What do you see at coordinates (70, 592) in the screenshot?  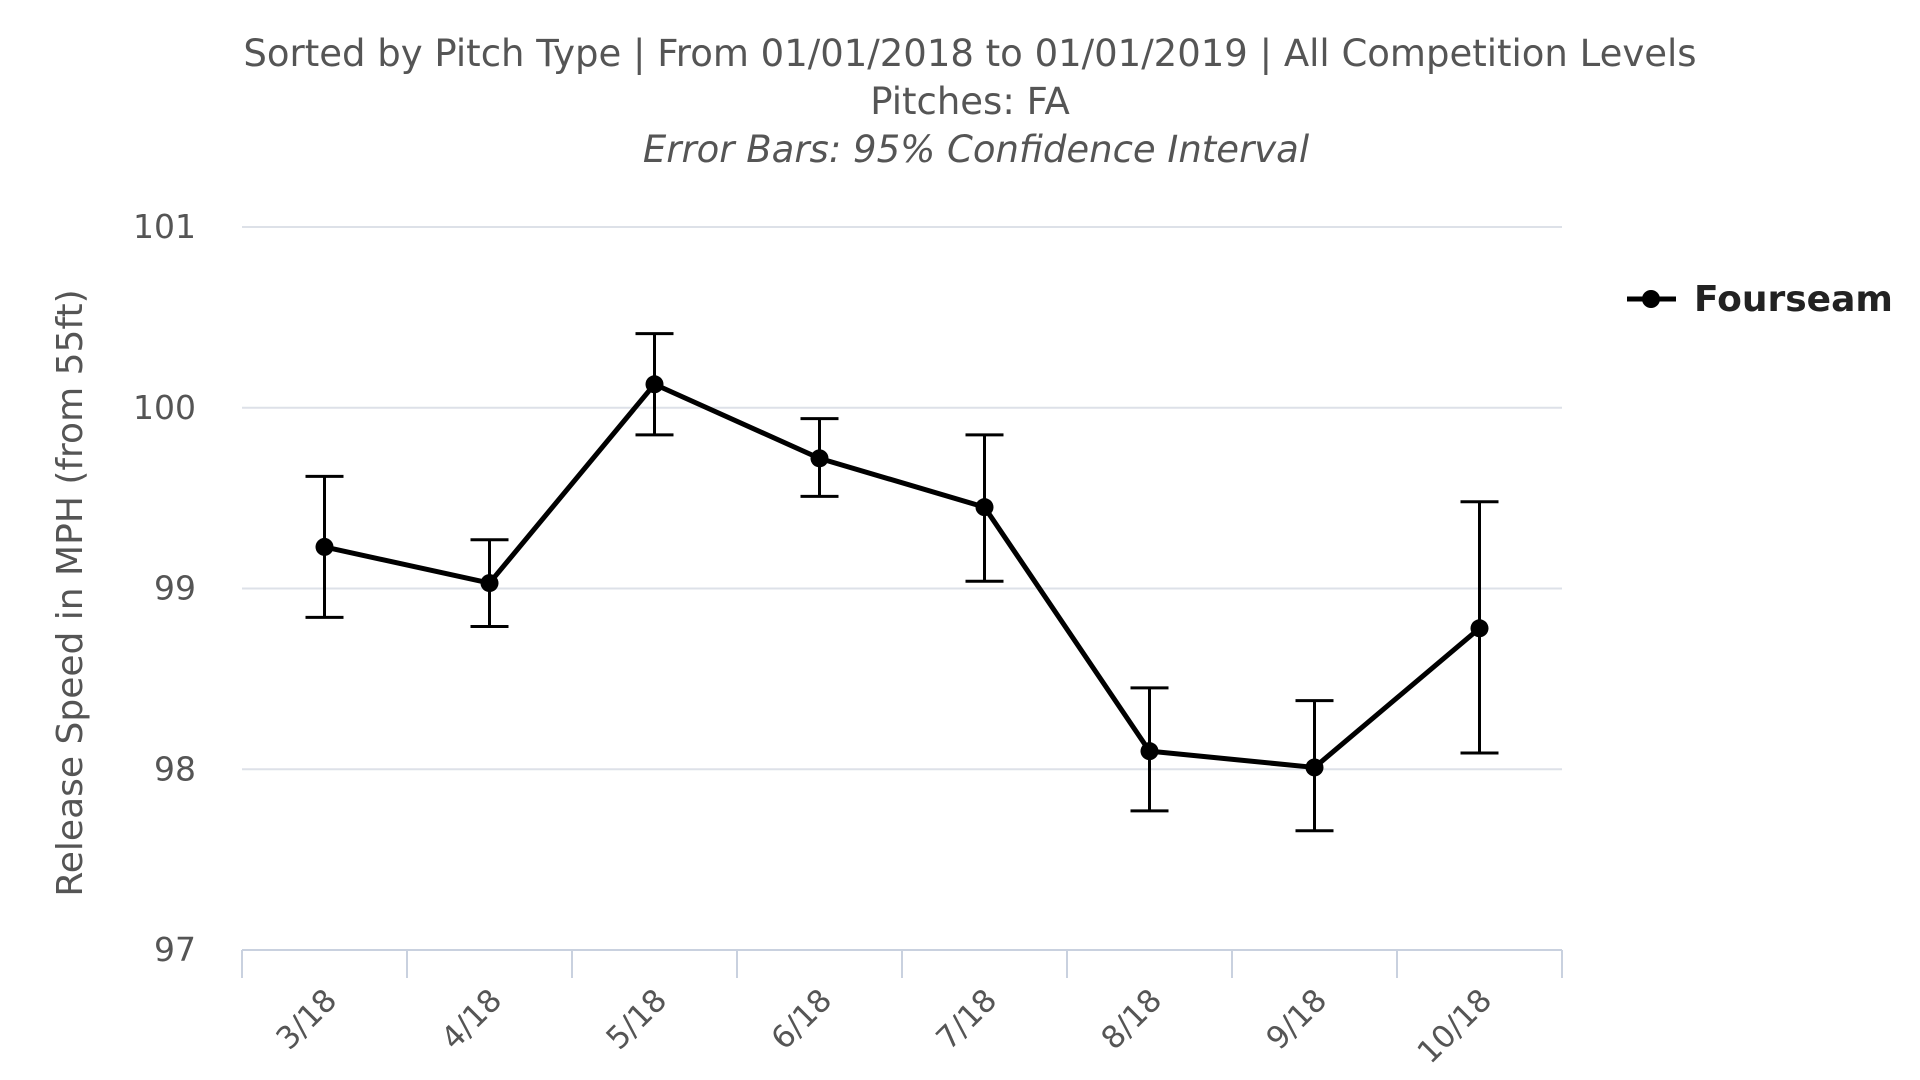 I see `y-axis-label: Release Speed in MPH (from 55ft)` at bounding box center [70, 592].